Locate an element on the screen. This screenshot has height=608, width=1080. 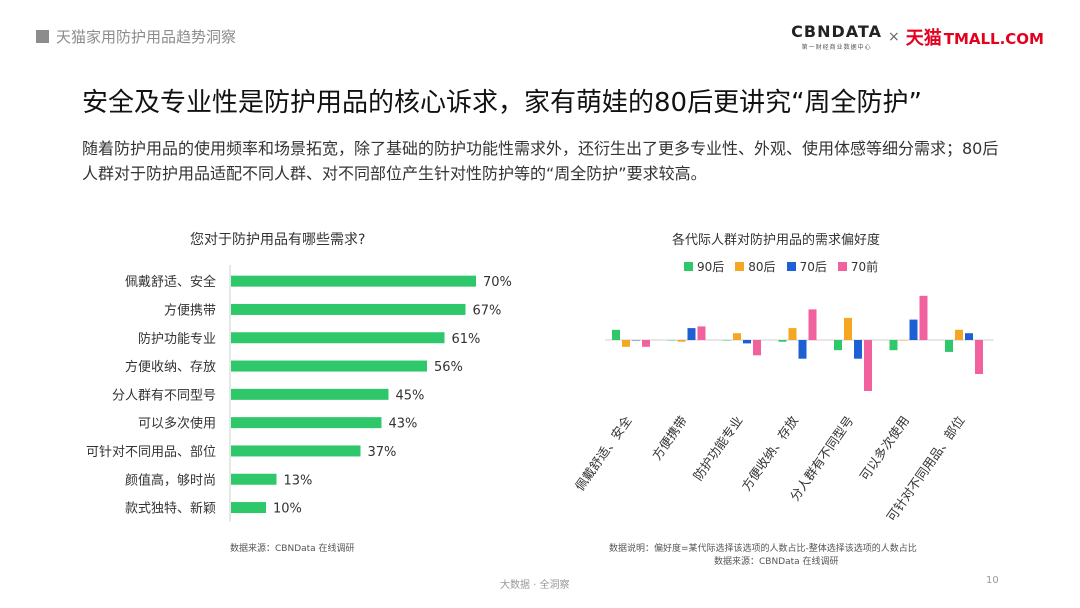
left-value-label: 45% is located at coordinates (410, 395).